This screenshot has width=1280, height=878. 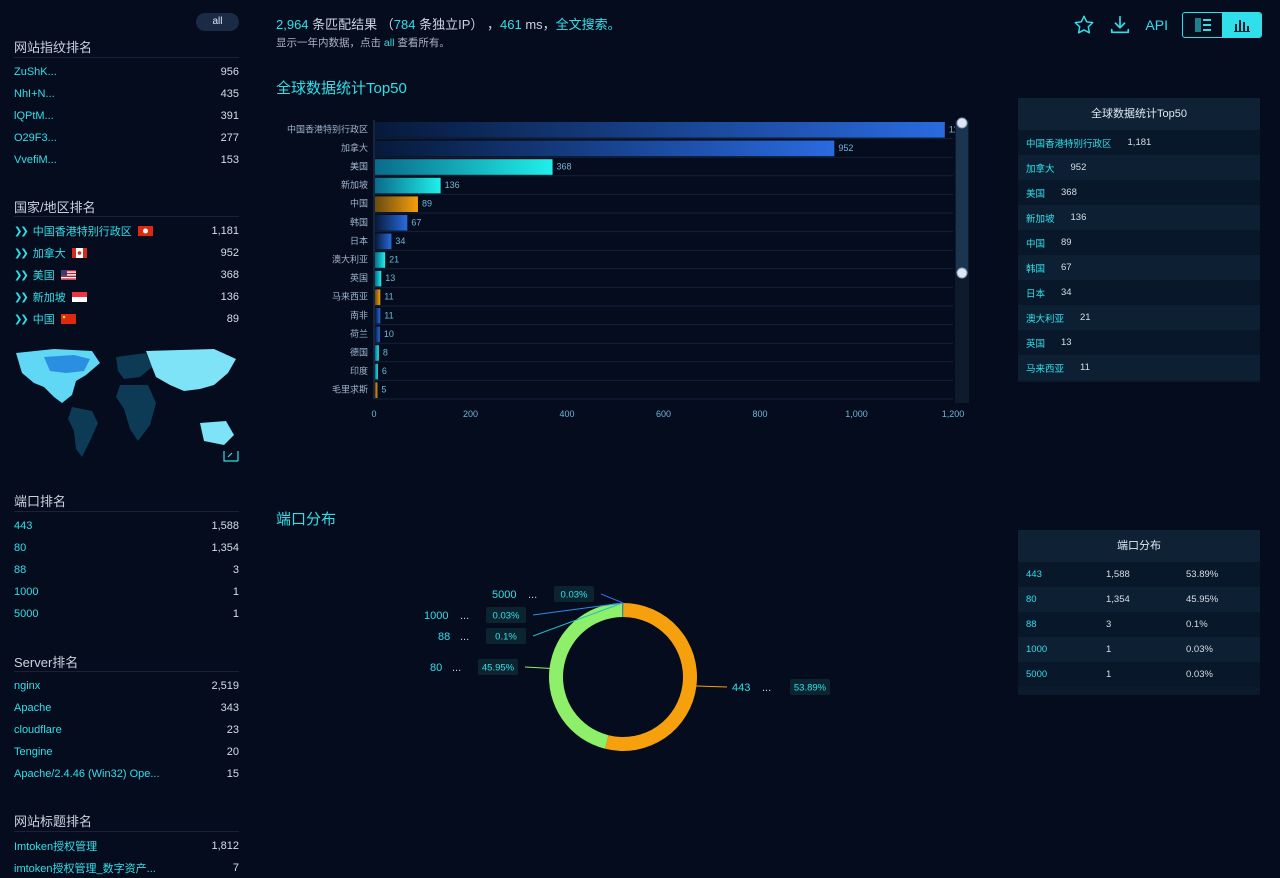 I want to click on star-icon, so click(x=1084, y=25).